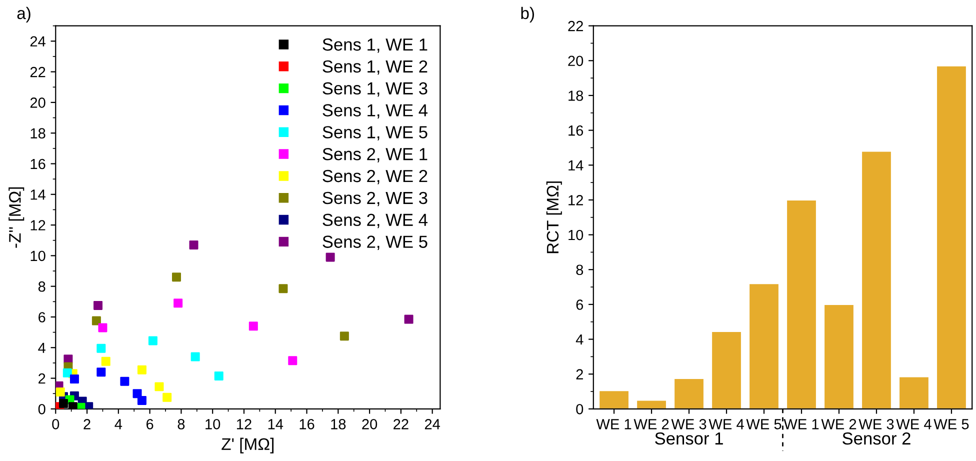 The height and width of the screenshot is (461, 976). What do you see at coordinates (87, 424) in the screenshot?
I see `x-tick-label: 2` at bounding box center [87, 424].